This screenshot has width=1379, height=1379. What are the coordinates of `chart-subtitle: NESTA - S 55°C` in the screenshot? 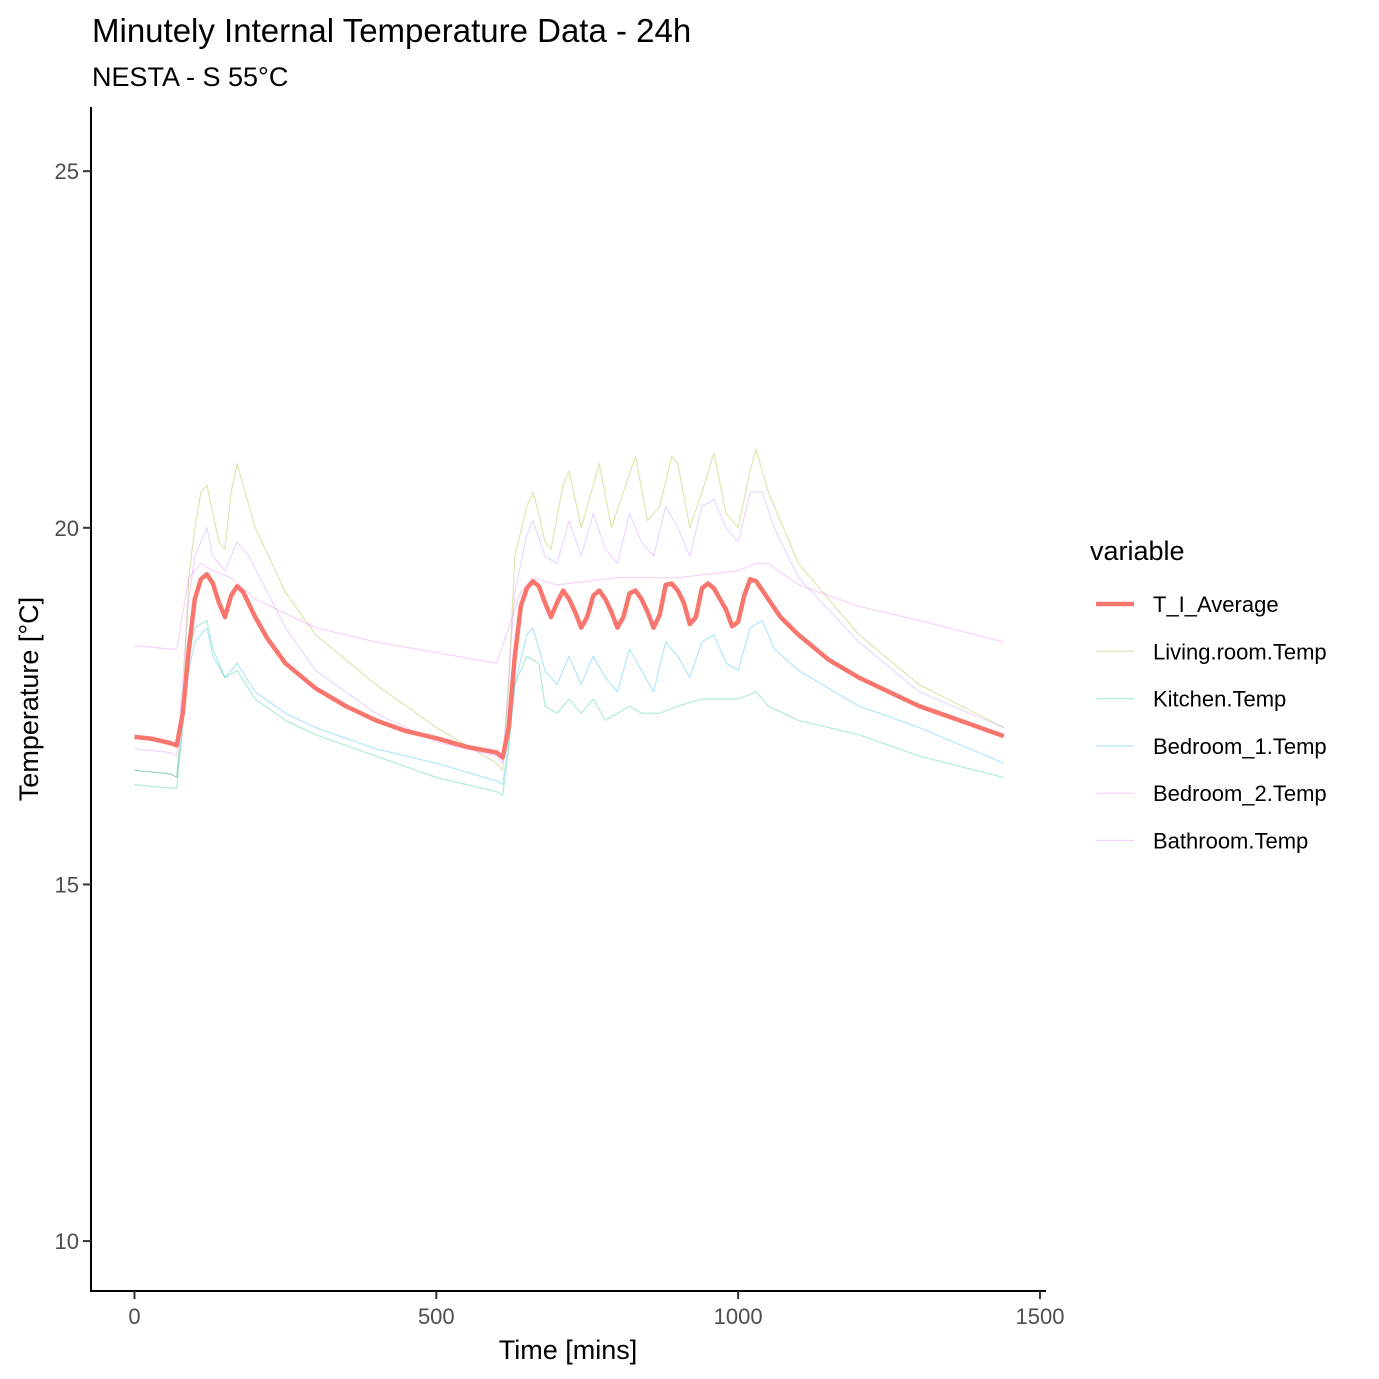 It's located at (190, 77).